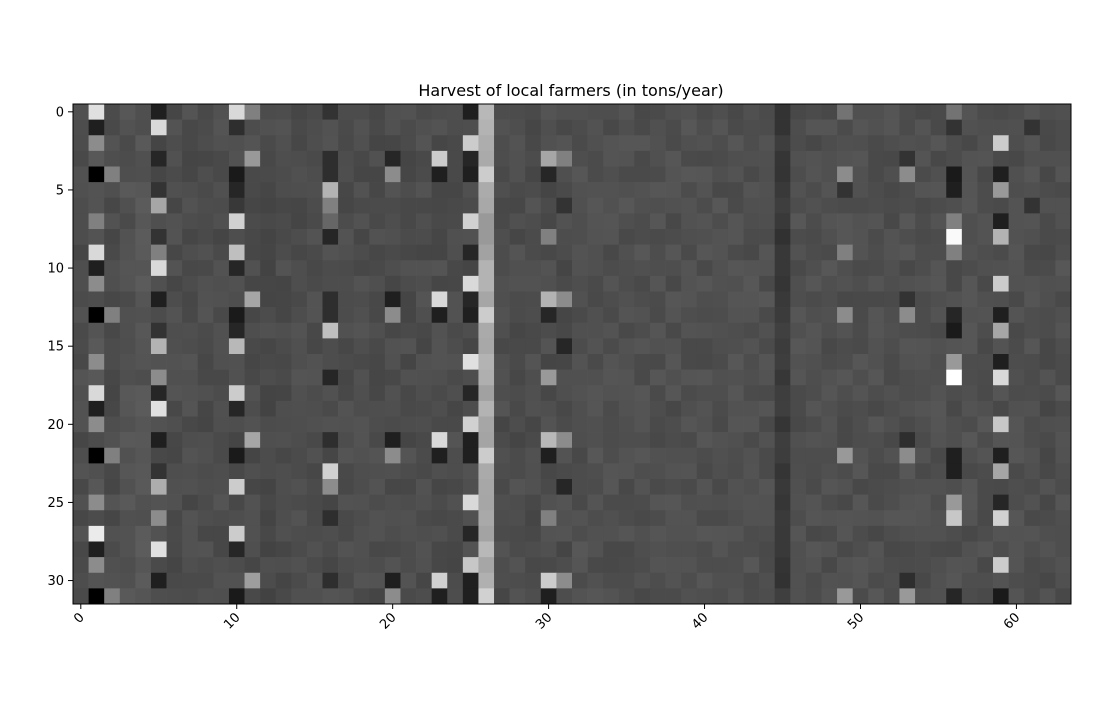 This screenshot has height=708, width=1097. I want to click on y-tick-label: 5, so click(60, 190).